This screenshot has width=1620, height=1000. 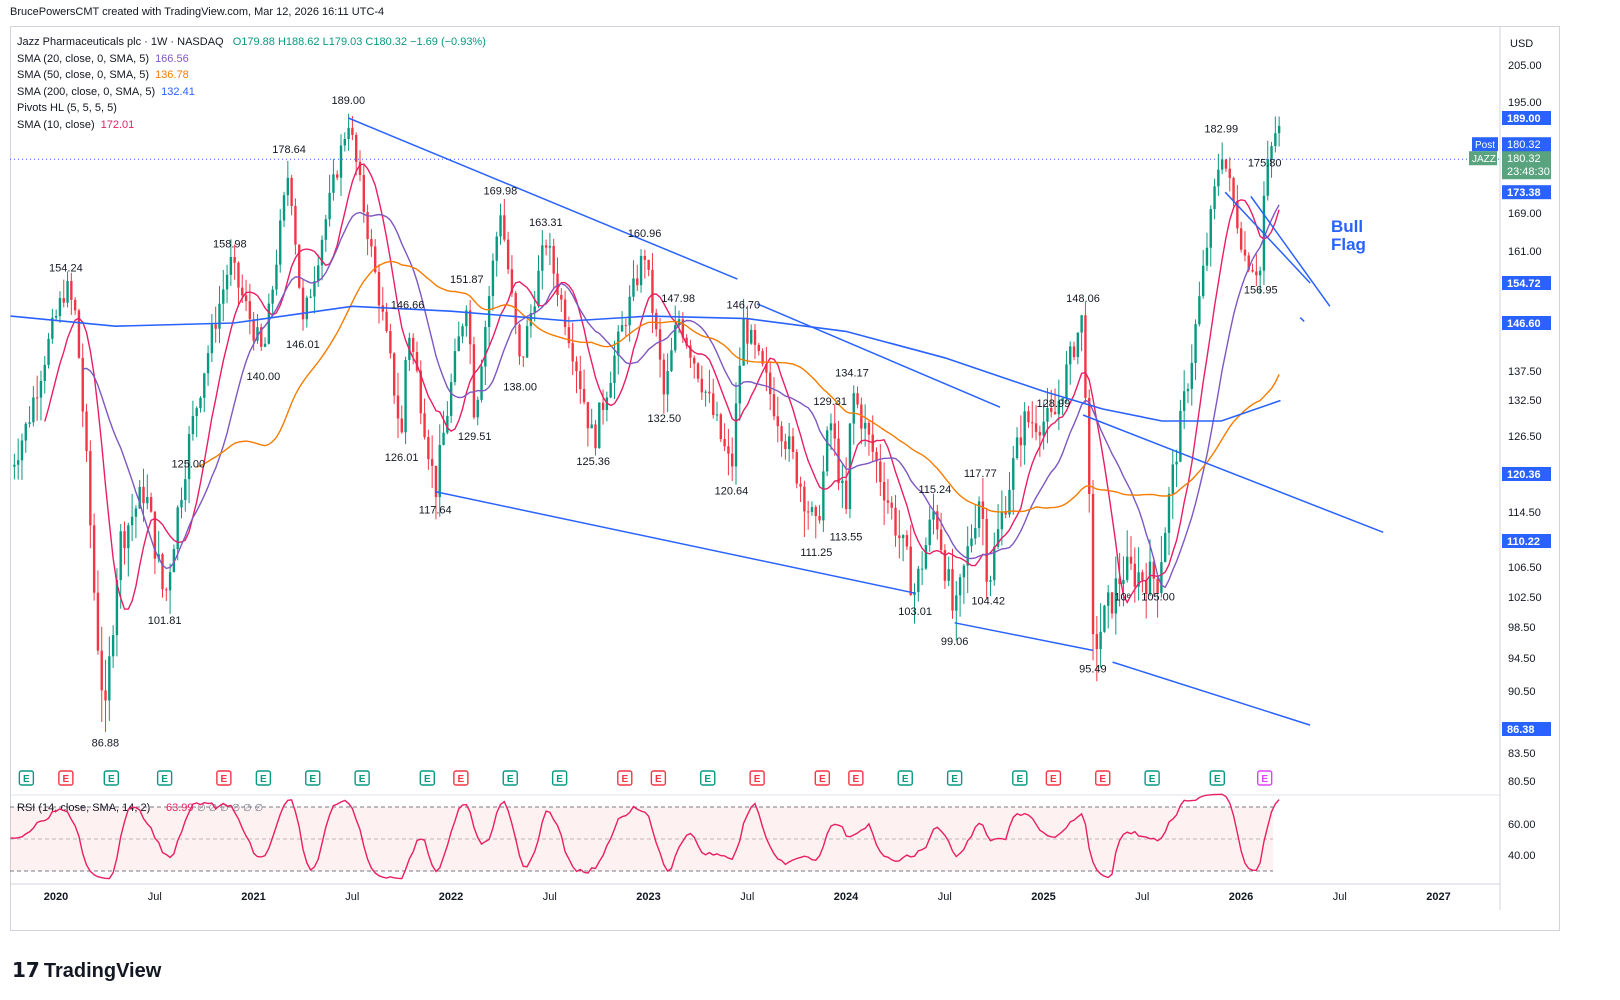 I want to click on price-badge-text: 180.32, so click(x=1524, y=145).